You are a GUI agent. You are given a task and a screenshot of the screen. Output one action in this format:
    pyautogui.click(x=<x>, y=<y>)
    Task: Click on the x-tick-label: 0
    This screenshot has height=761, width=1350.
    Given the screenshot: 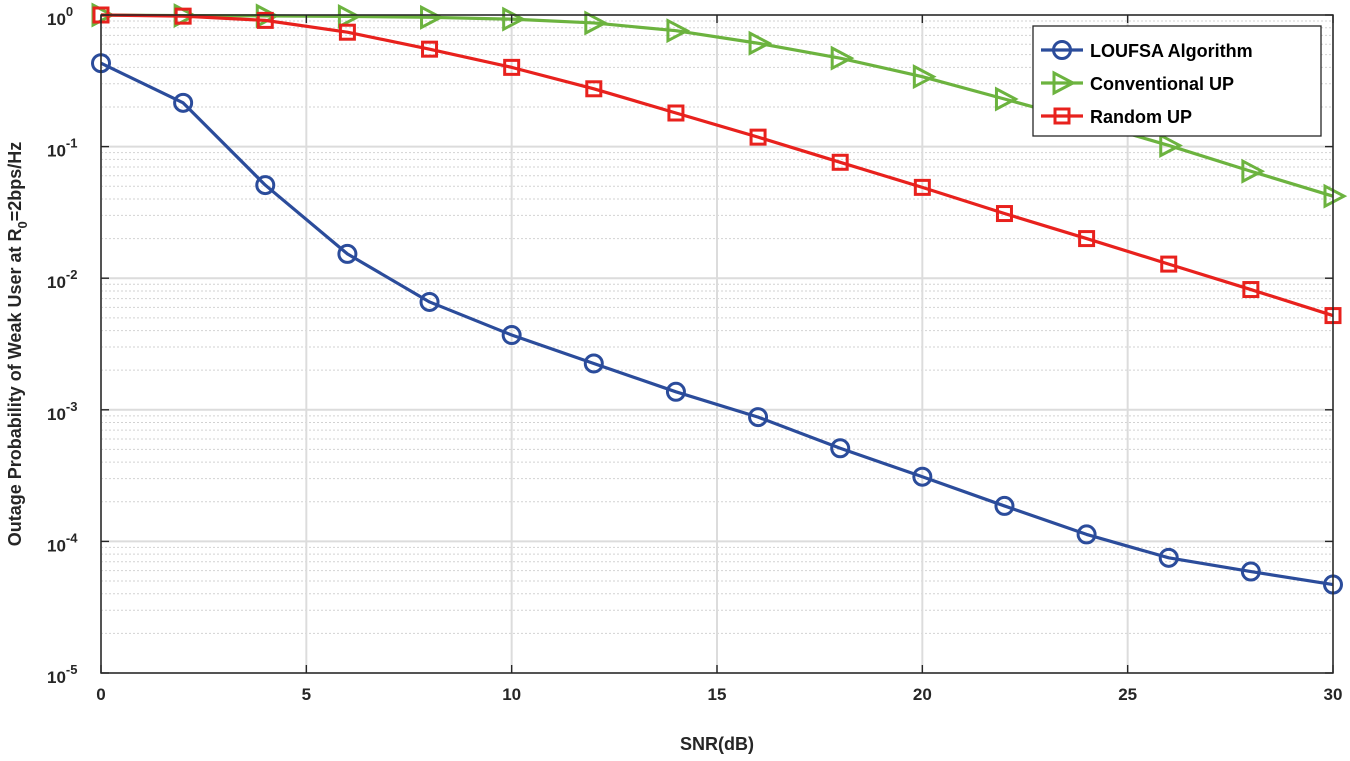 What is the action you would take?
    pyautogui.click(x=100, y=694)
    